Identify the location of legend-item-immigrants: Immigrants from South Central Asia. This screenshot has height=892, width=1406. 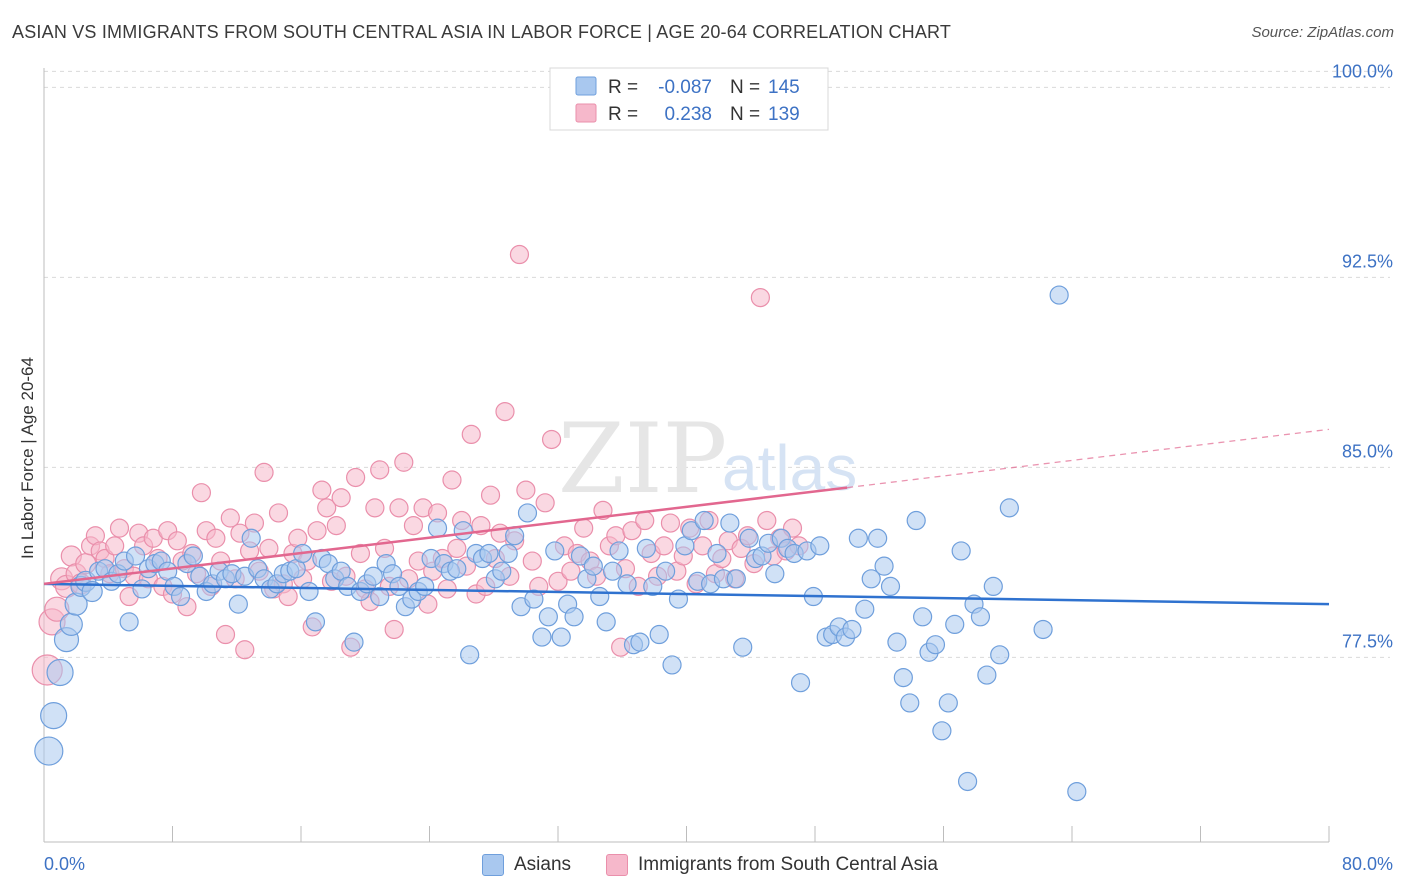
(772, 865).